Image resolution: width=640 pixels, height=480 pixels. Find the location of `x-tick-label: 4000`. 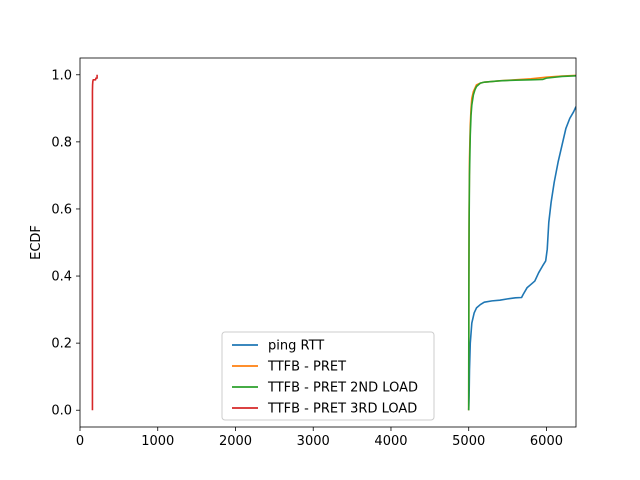

x-tick-label: 4000 is located at coordinates (390, 441).